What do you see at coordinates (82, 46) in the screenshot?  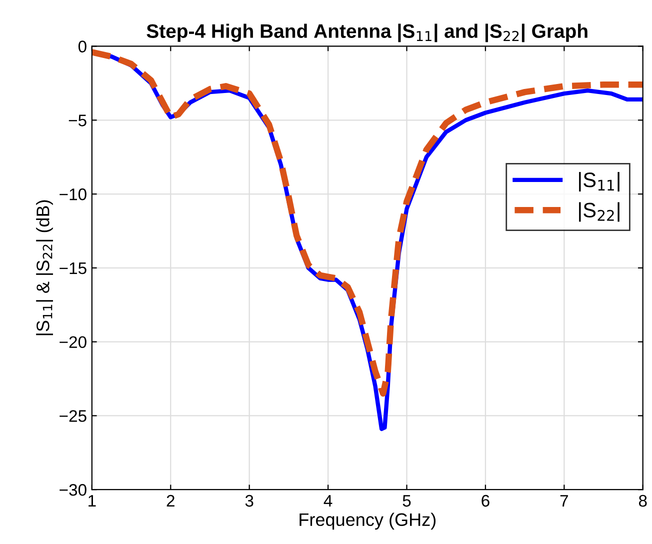 I see `y-tick-label: 0` at bounding box center [82, 46].